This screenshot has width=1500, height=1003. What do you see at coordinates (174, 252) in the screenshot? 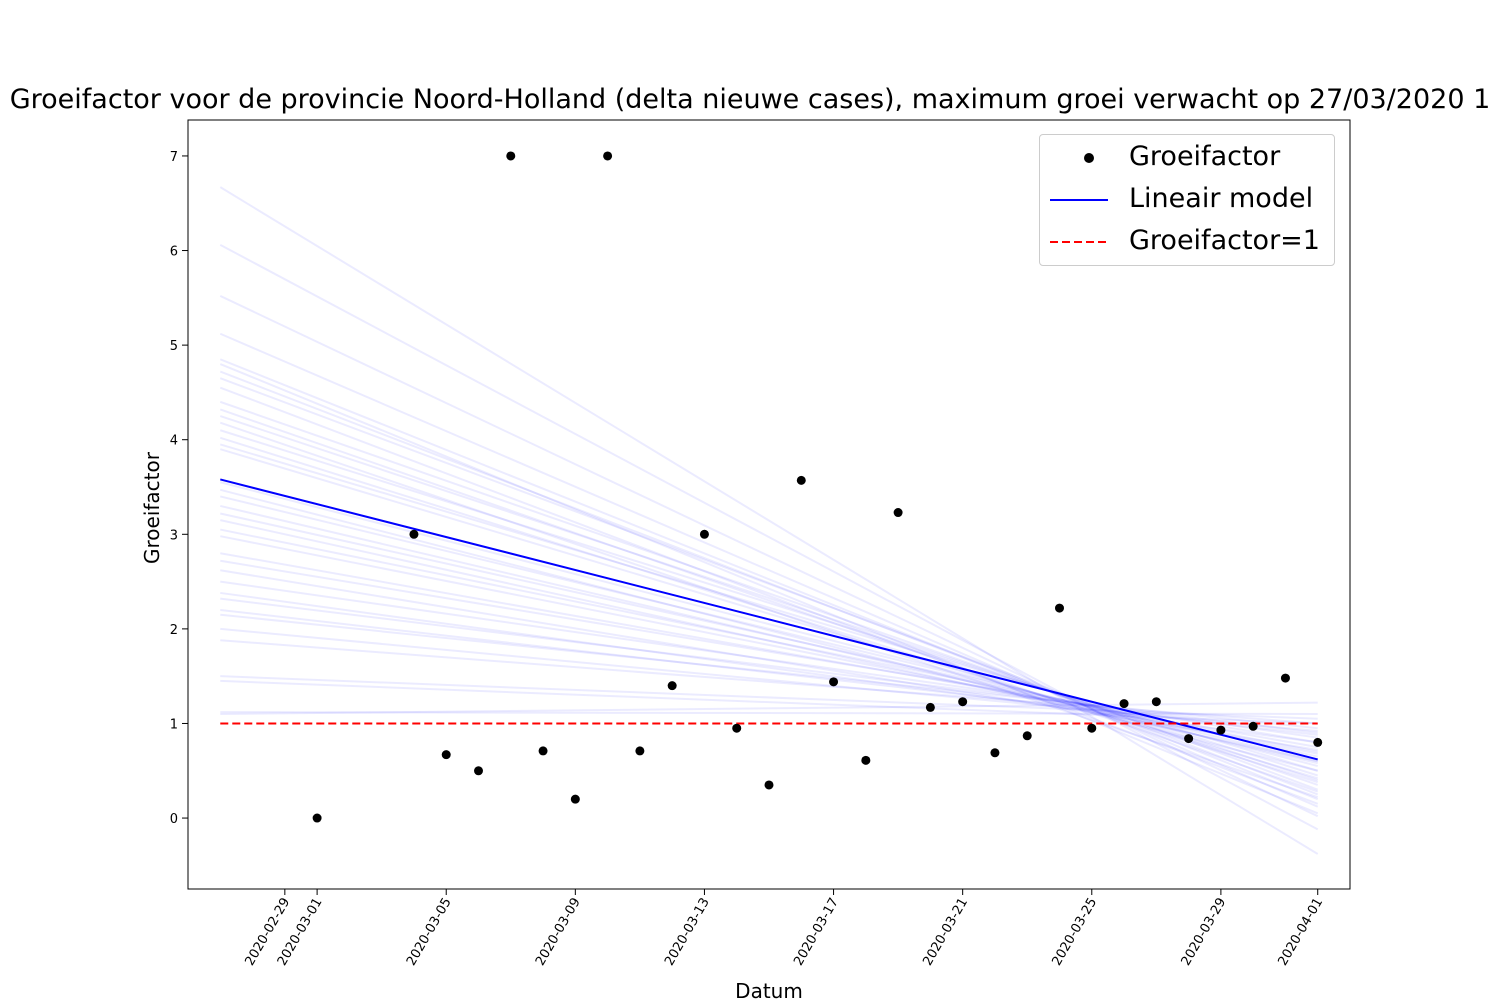
I see `y-tick-label: 6` at bounding box center [174, 252].